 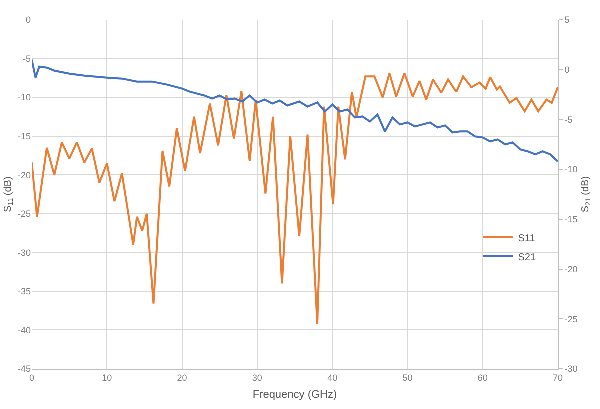 I want to click on y2-tick-label: -10, so click(x=571, y=169).